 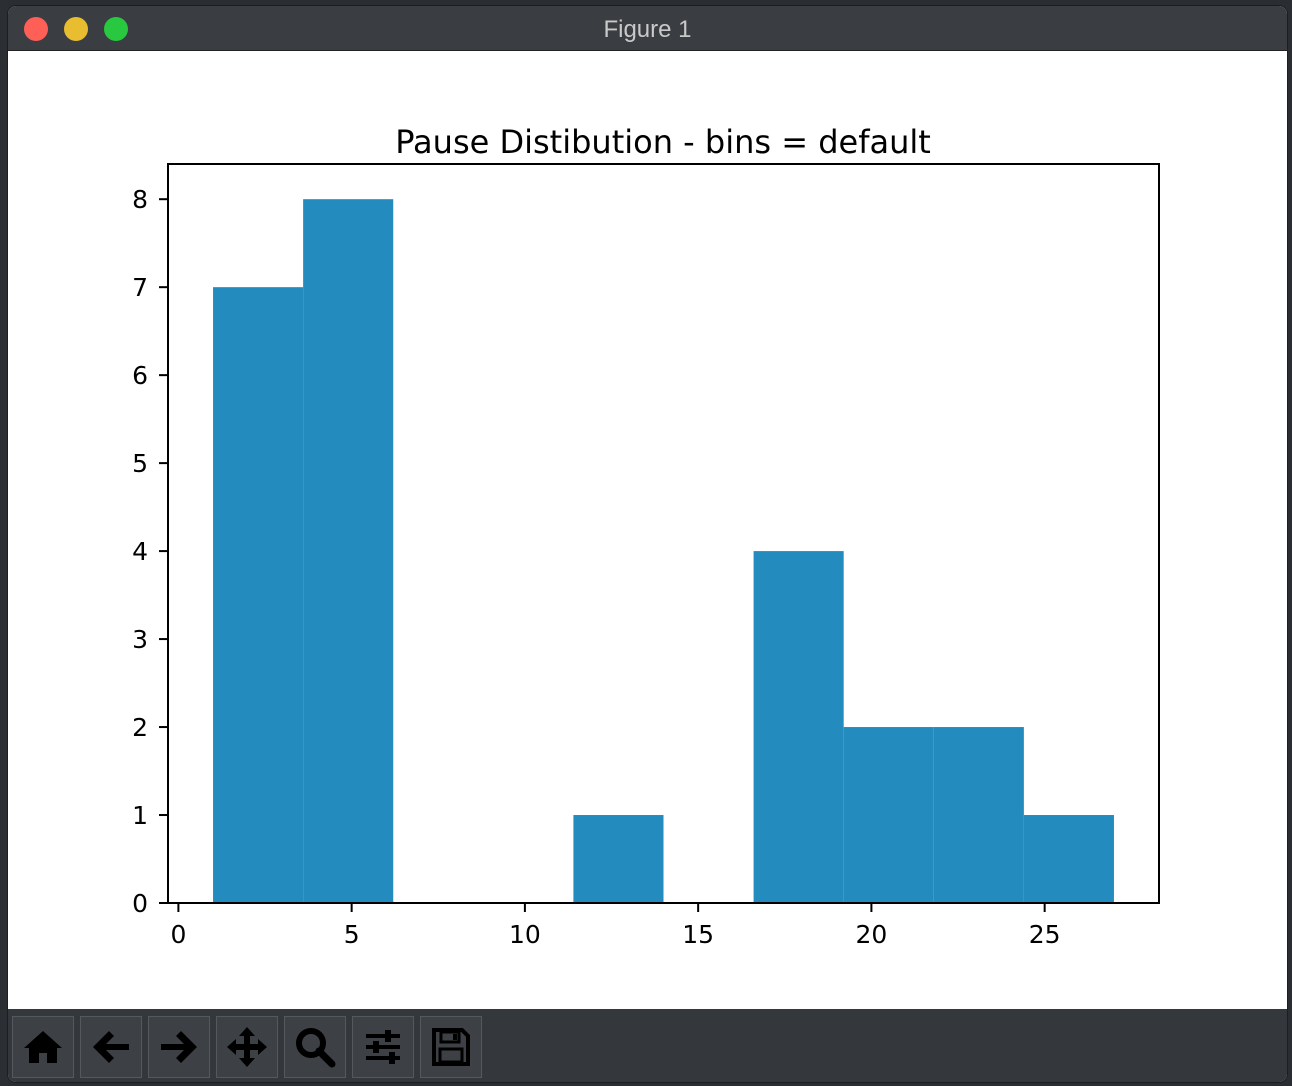 What do you see at coordinates (178, 934) in the screenshot?
I see `x-tick-label: 0` at bounding box center [178, 934].